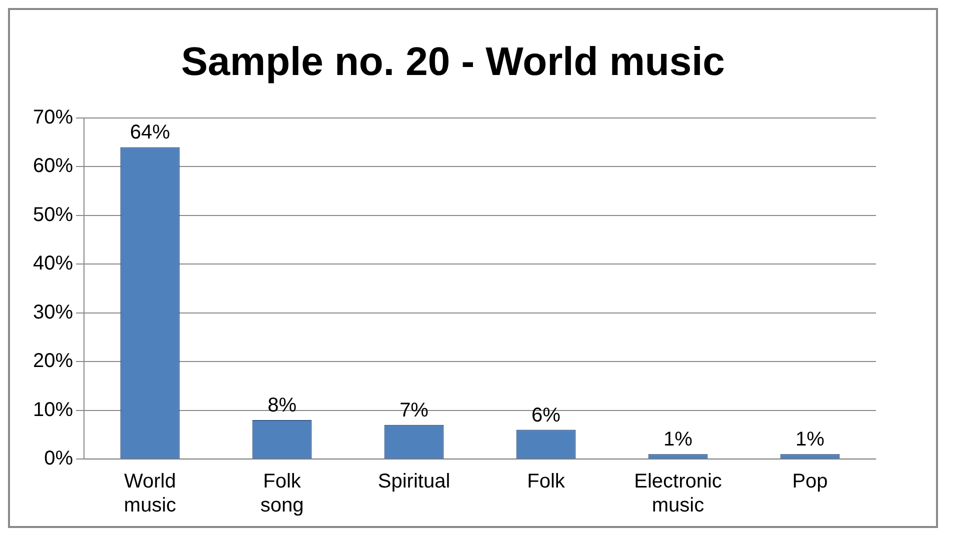 The width and height of the screenshot is (957, 541). I want to click on data-label: 6%, so click(546, 415).